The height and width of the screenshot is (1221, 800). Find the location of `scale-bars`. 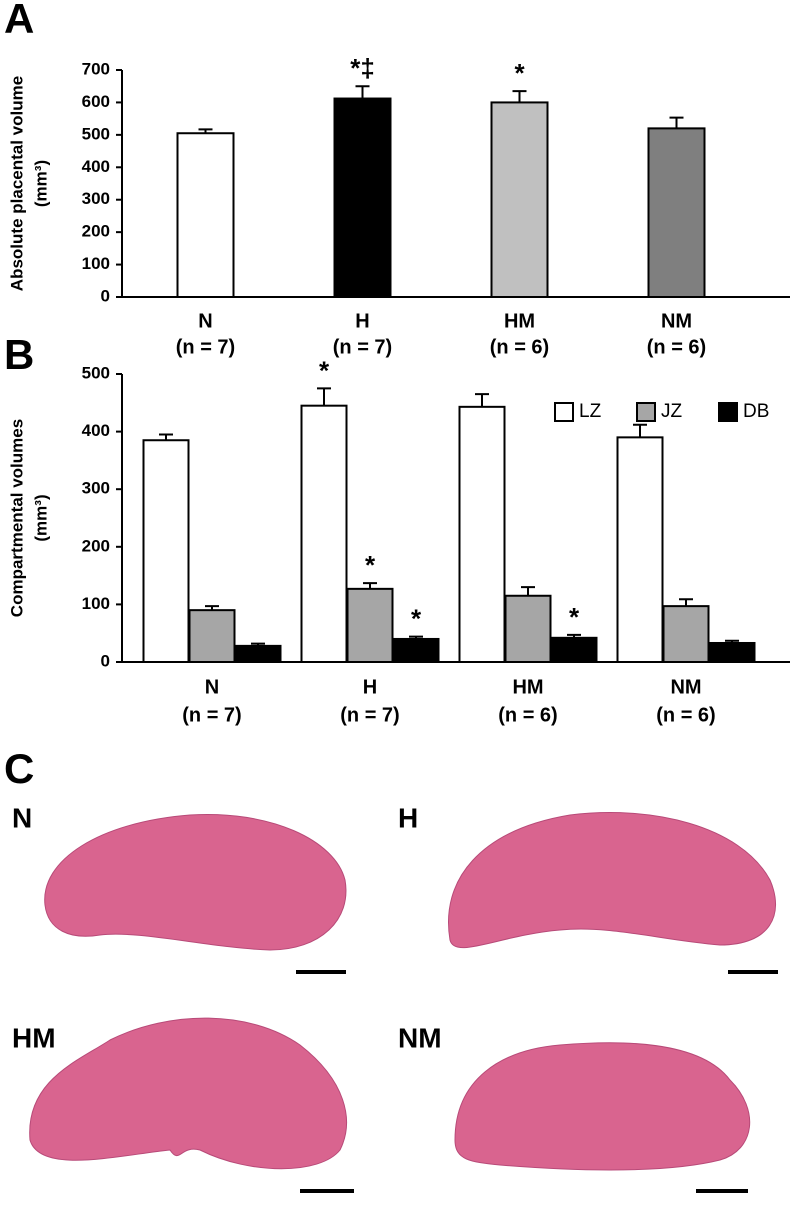

scale-bars is located at coordinates (537, 1081).